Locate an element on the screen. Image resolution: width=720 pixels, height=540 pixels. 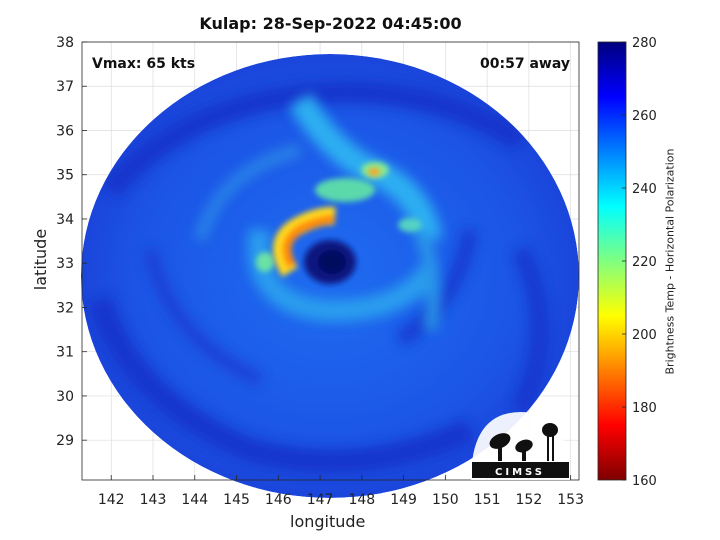
x-tick-label: 152 is located at coordinates (529, 500).